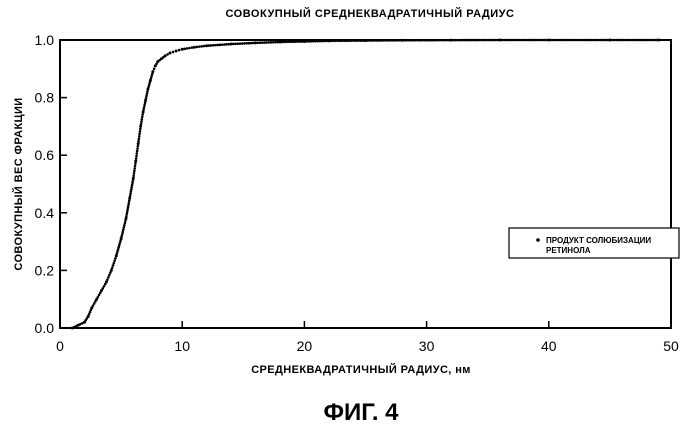 This screenshot has width=699, height=427. I want to click on x-axis-label: СРЕДНЕКВАДРАТИЧНЫЙ РАДИУС, нм, so click(361, 369).